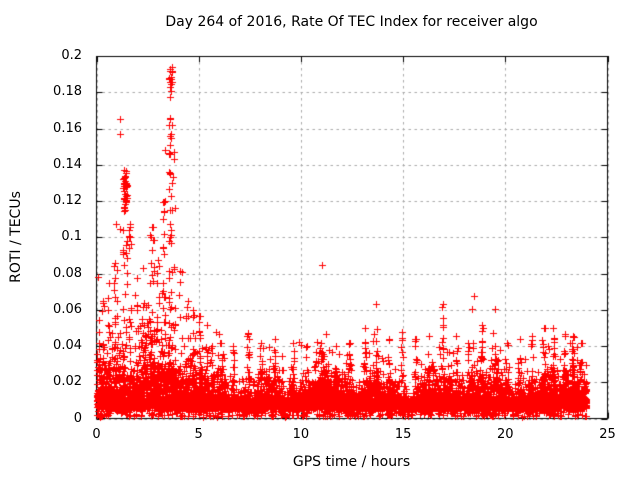 This screenshot has width=640, height=480. I want to click on y-tick-label: 0, so click(77, 418).